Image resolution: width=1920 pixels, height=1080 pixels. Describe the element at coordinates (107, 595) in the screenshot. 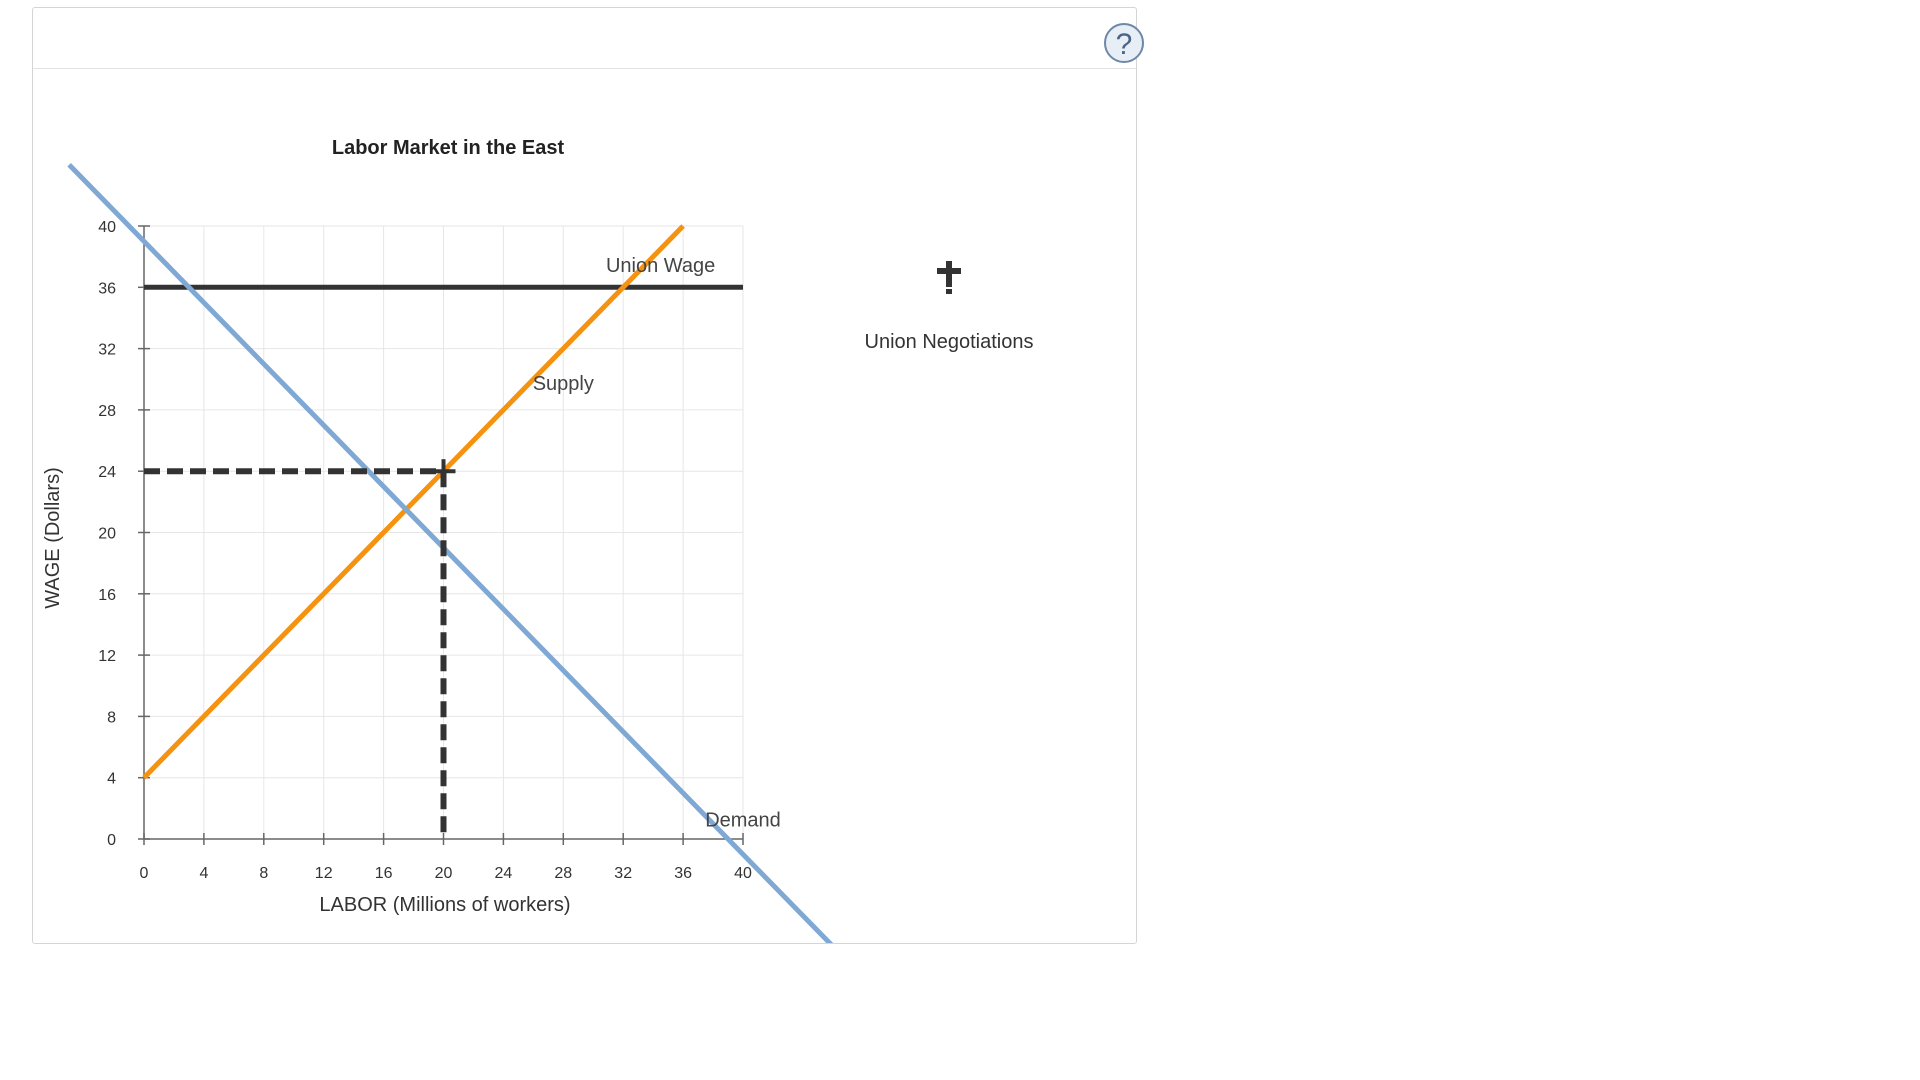

I see `y-tick-label-16: 16` at that location.